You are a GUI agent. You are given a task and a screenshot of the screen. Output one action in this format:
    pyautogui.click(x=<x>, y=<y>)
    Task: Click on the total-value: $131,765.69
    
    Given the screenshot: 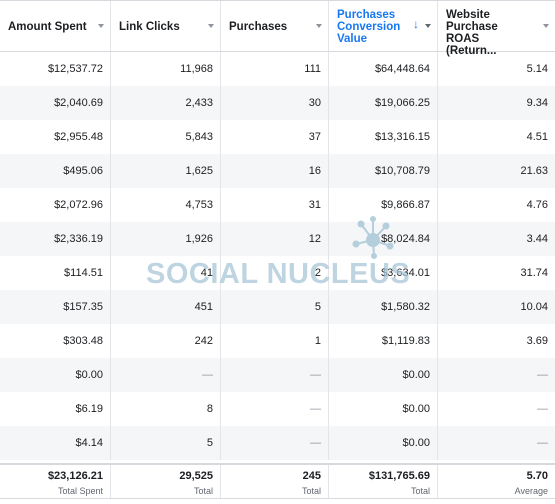 What is the action you would take?
    pyautogui.click(x=399, y=476)
    